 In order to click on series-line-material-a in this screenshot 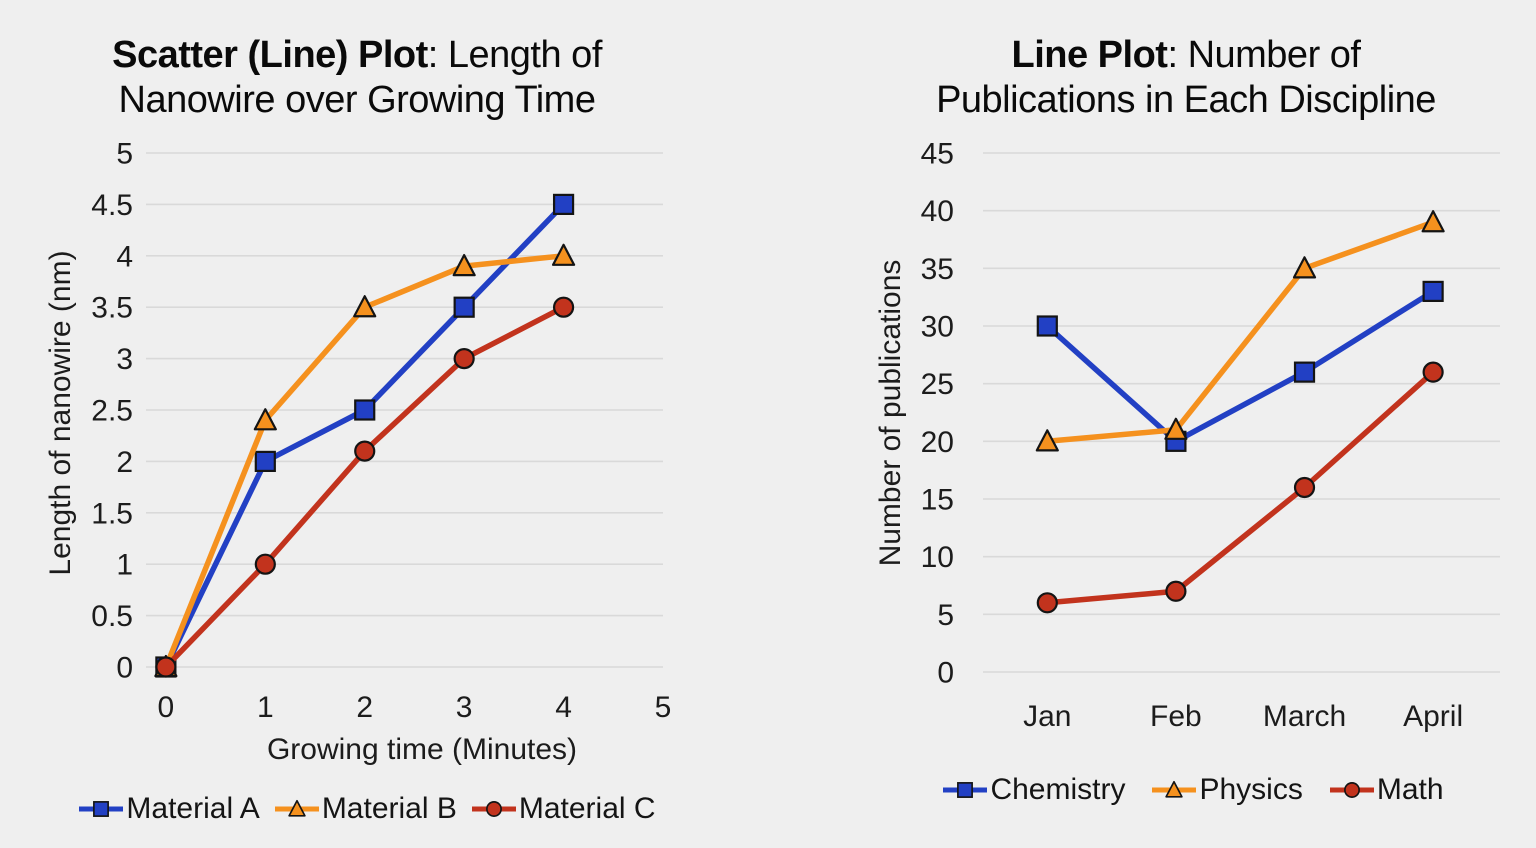, I will do `click(365, 435)`.